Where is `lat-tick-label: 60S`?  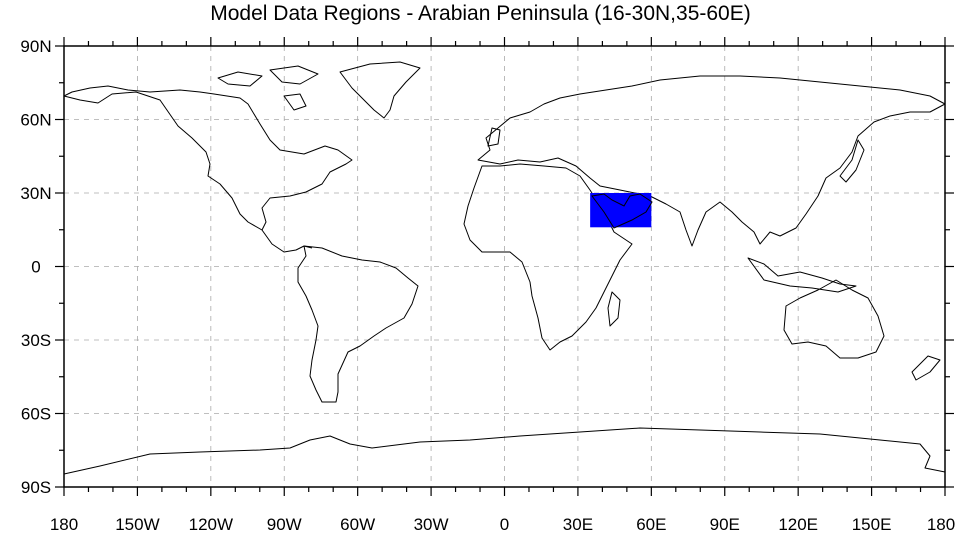 lat-tick-label: 60S is located at coordinates (36, 414).